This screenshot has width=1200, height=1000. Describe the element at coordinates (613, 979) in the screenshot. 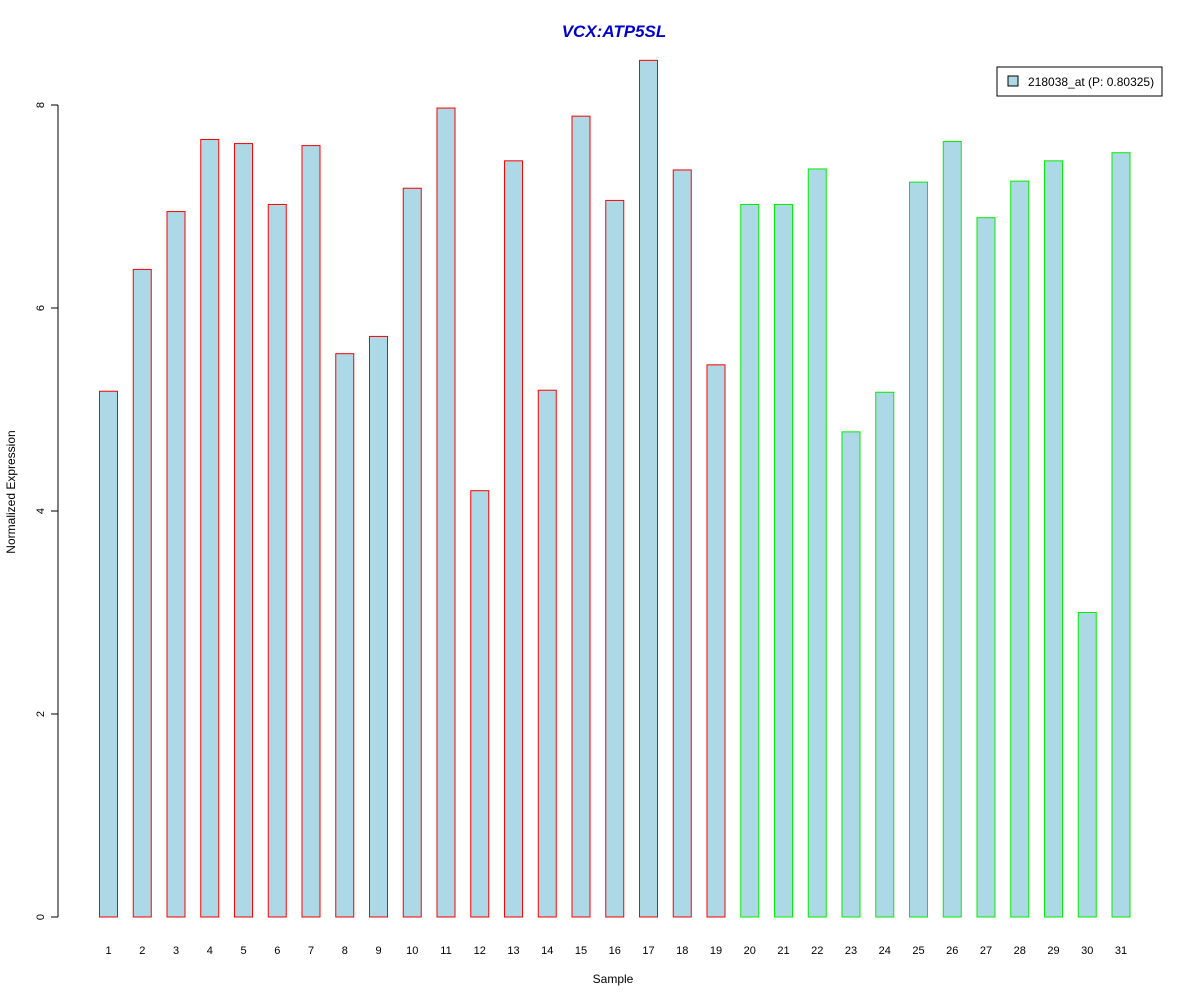

I see `x-axis-label: Sample` at that location.